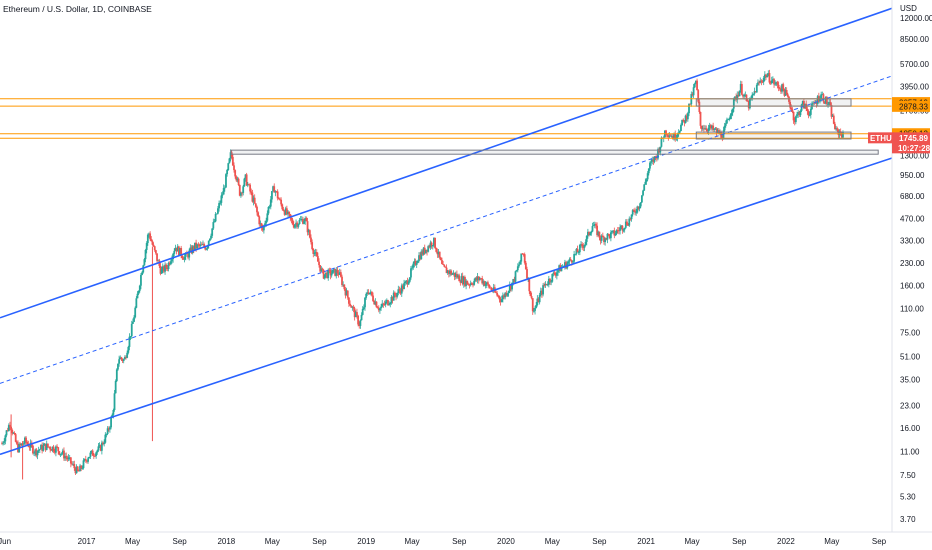  Describe the element at coordinates (366, 541) in the screenshot. I see `x-tick-label: 2019` at that location.